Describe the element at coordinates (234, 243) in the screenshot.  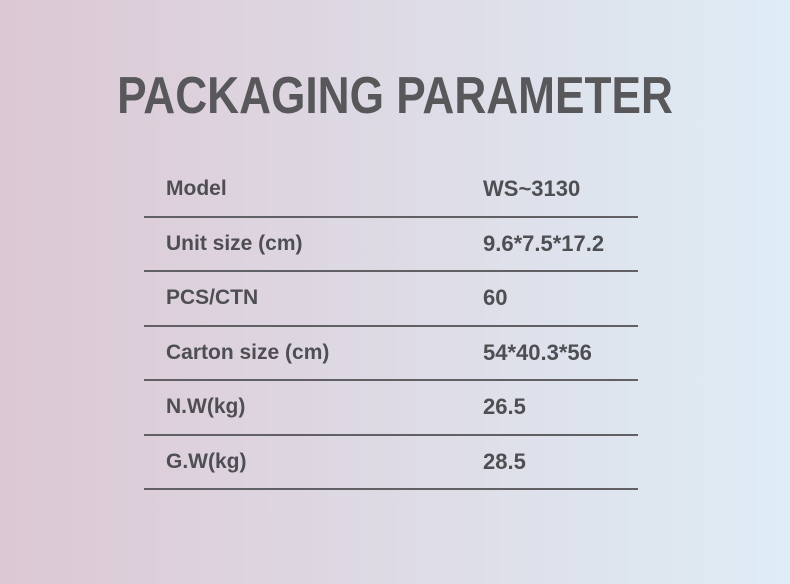
I see `row-label: Unit size (cm)` at that location.